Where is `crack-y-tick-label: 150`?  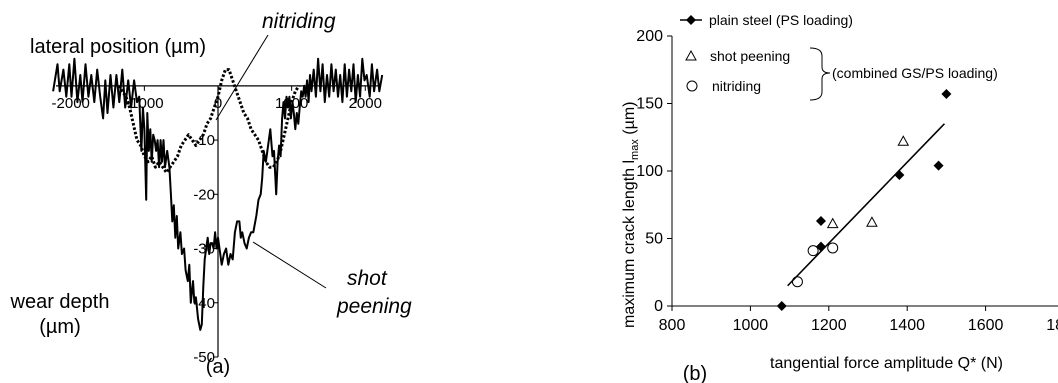
crack-y-tick-label: 150 is located at coordinates (649, 104).